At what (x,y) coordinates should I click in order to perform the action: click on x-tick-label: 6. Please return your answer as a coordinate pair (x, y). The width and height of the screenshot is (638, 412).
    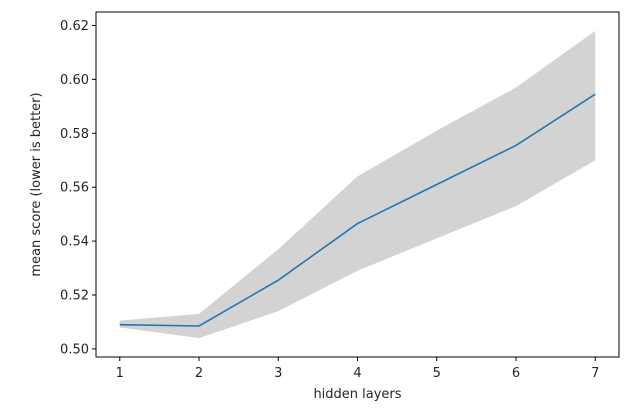
    Looking at the image, I should click on (516, 373).